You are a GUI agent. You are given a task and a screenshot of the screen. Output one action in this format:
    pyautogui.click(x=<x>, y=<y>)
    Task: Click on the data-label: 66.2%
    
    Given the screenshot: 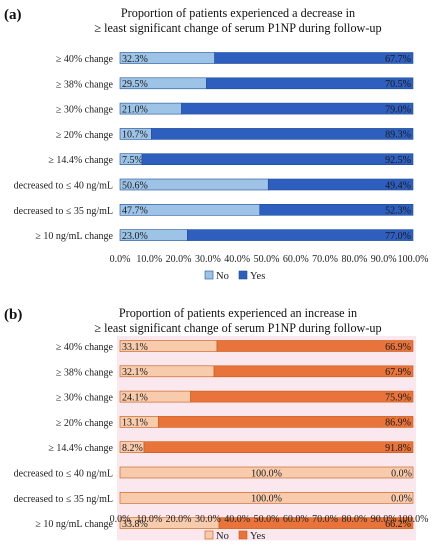 What is the action you would take?
    pyautogui.click(x=398, y=524)
    